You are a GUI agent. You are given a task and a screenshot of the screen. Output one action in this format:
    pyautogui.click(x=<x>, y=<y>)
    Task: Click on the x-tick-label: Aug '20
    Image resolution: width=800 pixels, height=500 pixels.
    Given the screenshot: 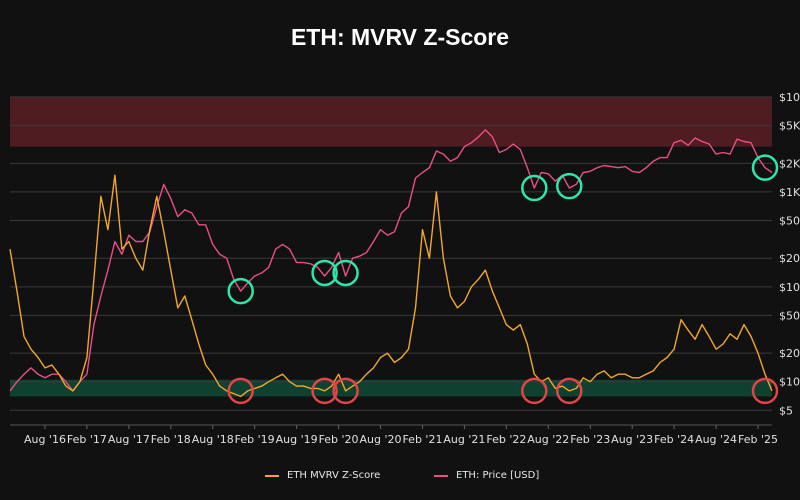 What is the action you would take?
    pyautogui.click(x=381, y=439)
    